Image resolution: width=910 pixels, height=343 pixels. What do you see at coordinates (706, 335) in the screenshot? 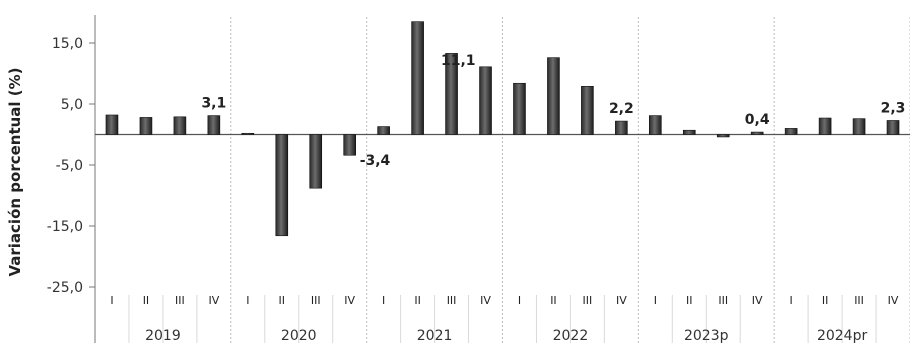
I see `year-label: 2023p` at bounding box center [706, 335].